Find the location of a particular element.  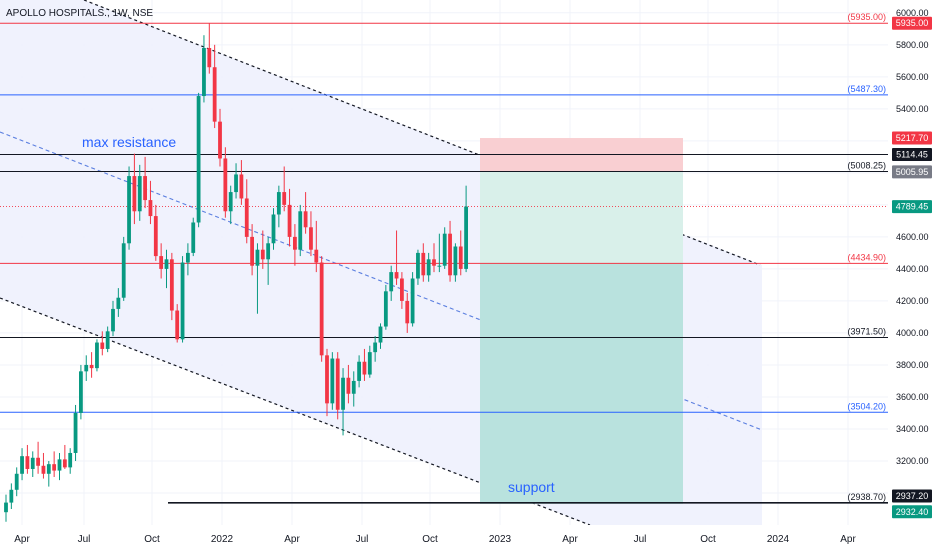

price-tick-label: 5400.00 is located at coordinates (912, 109).